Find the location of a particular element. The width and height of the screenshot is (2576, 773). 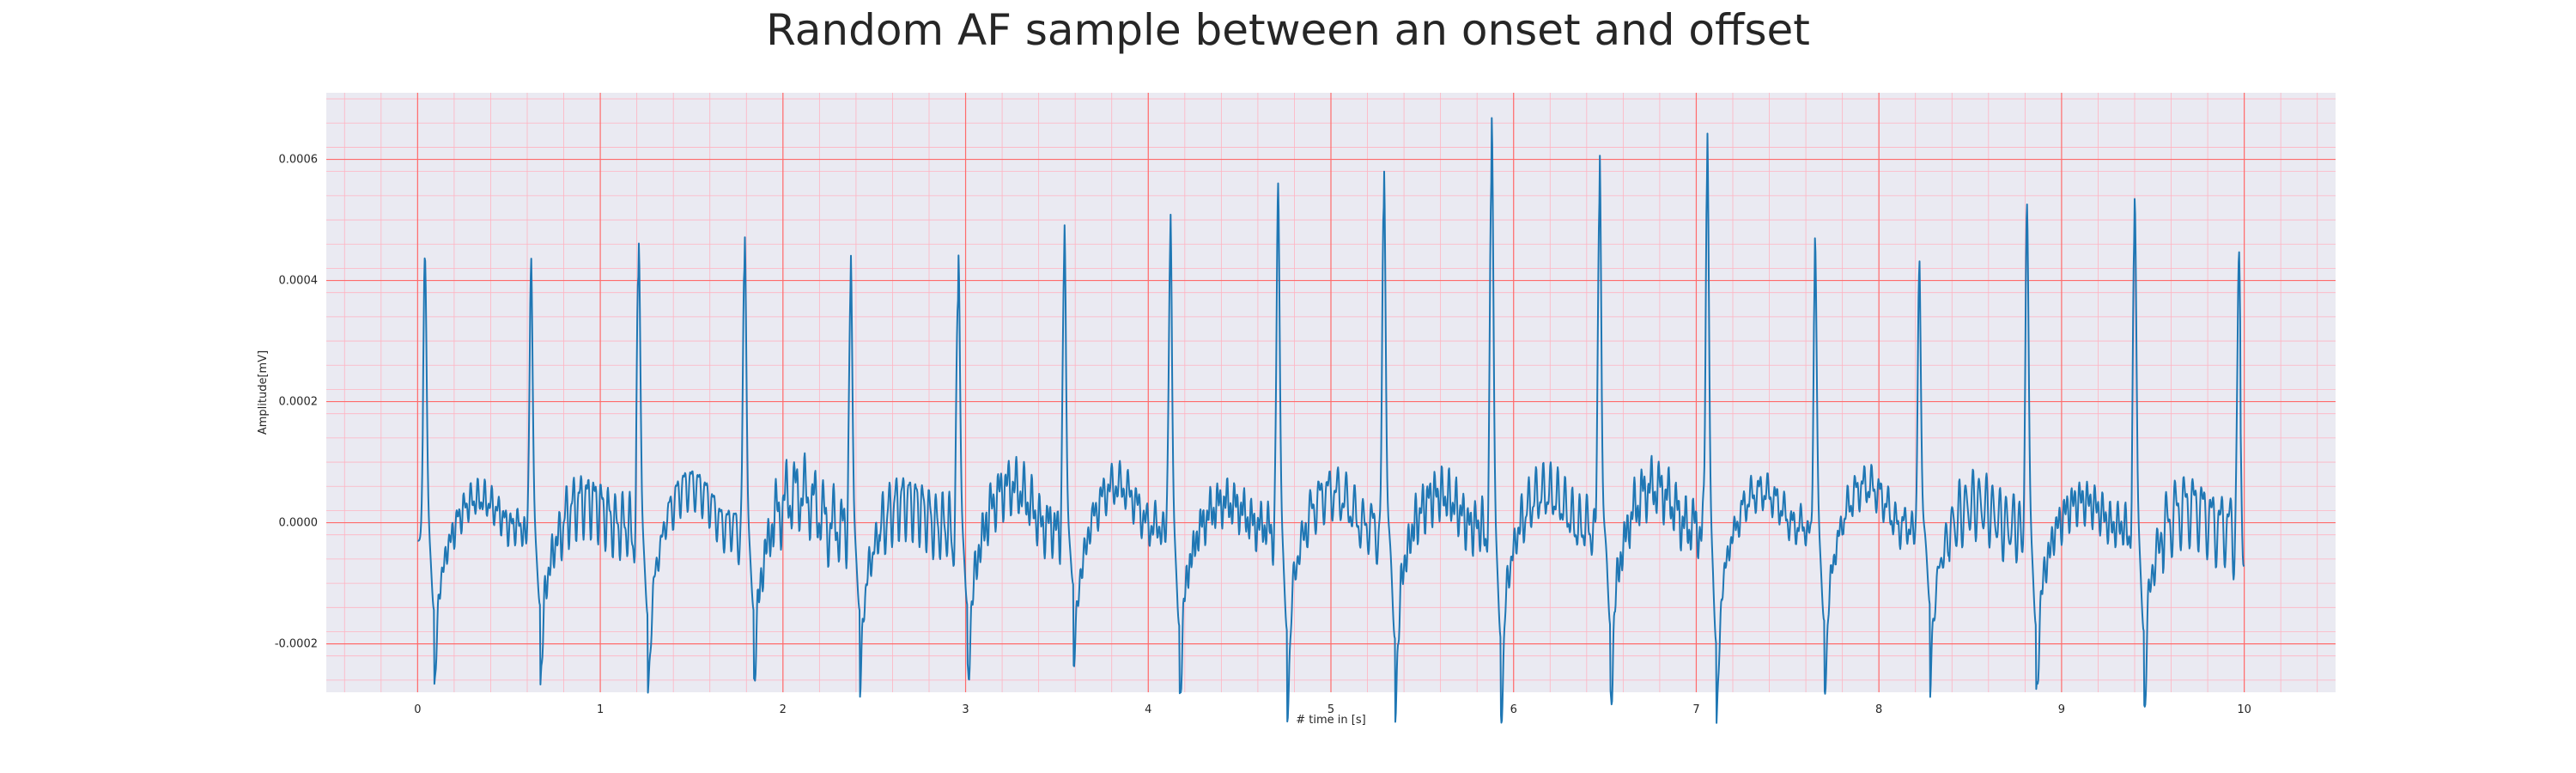

y-tick-label: 0.0002 is located at coordinates (299, 402).